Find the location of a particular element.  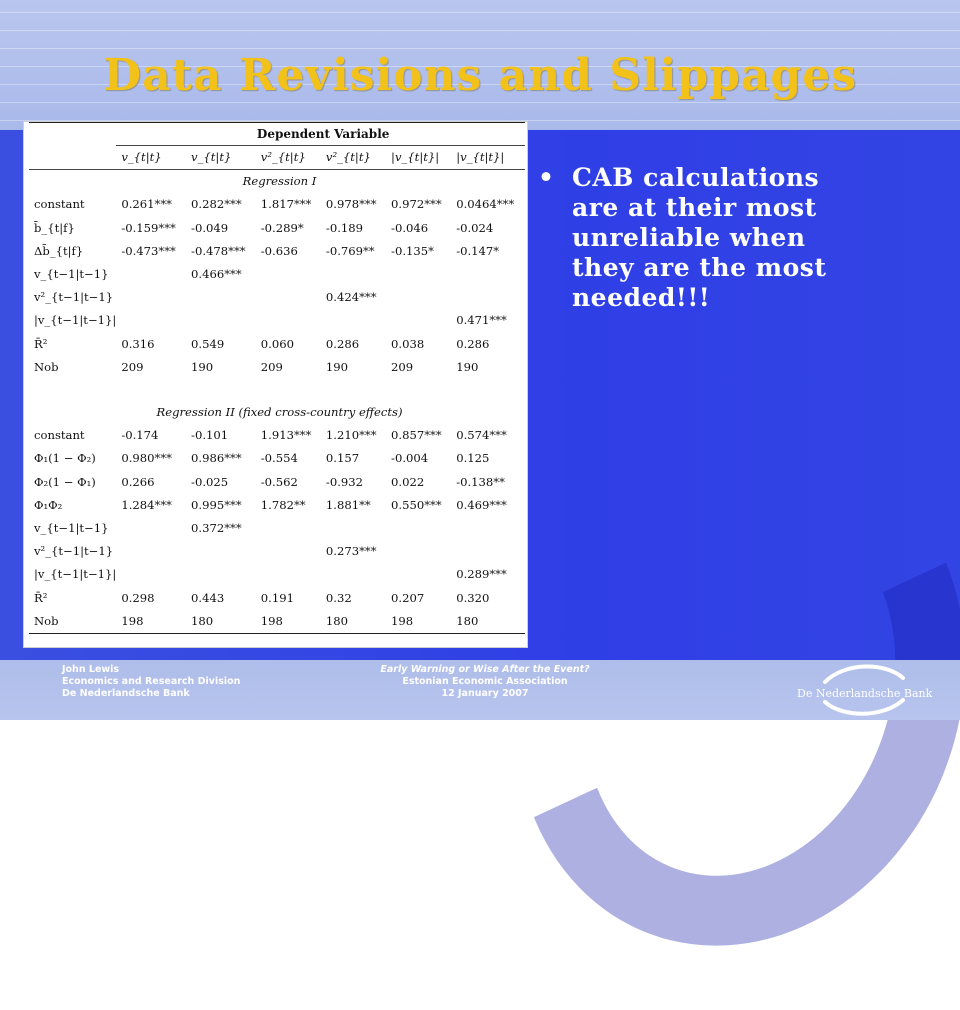

footer-date: 12 January 2007 is located at coordinates (485, 693).